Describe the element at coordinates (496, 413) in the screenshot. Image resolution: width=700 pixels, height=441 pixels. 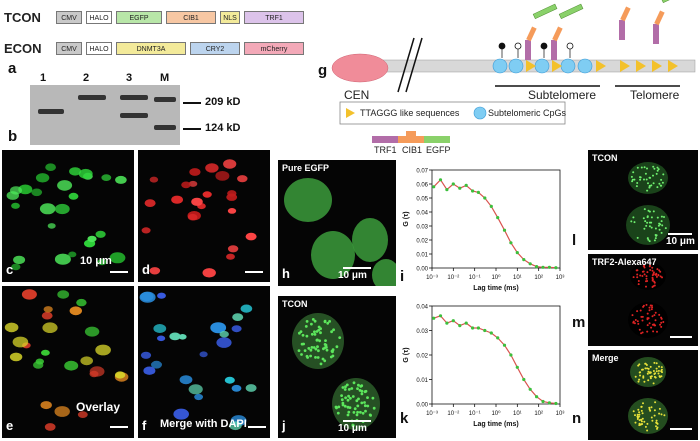
I see `x-tick-label: 10⁰` at that location.